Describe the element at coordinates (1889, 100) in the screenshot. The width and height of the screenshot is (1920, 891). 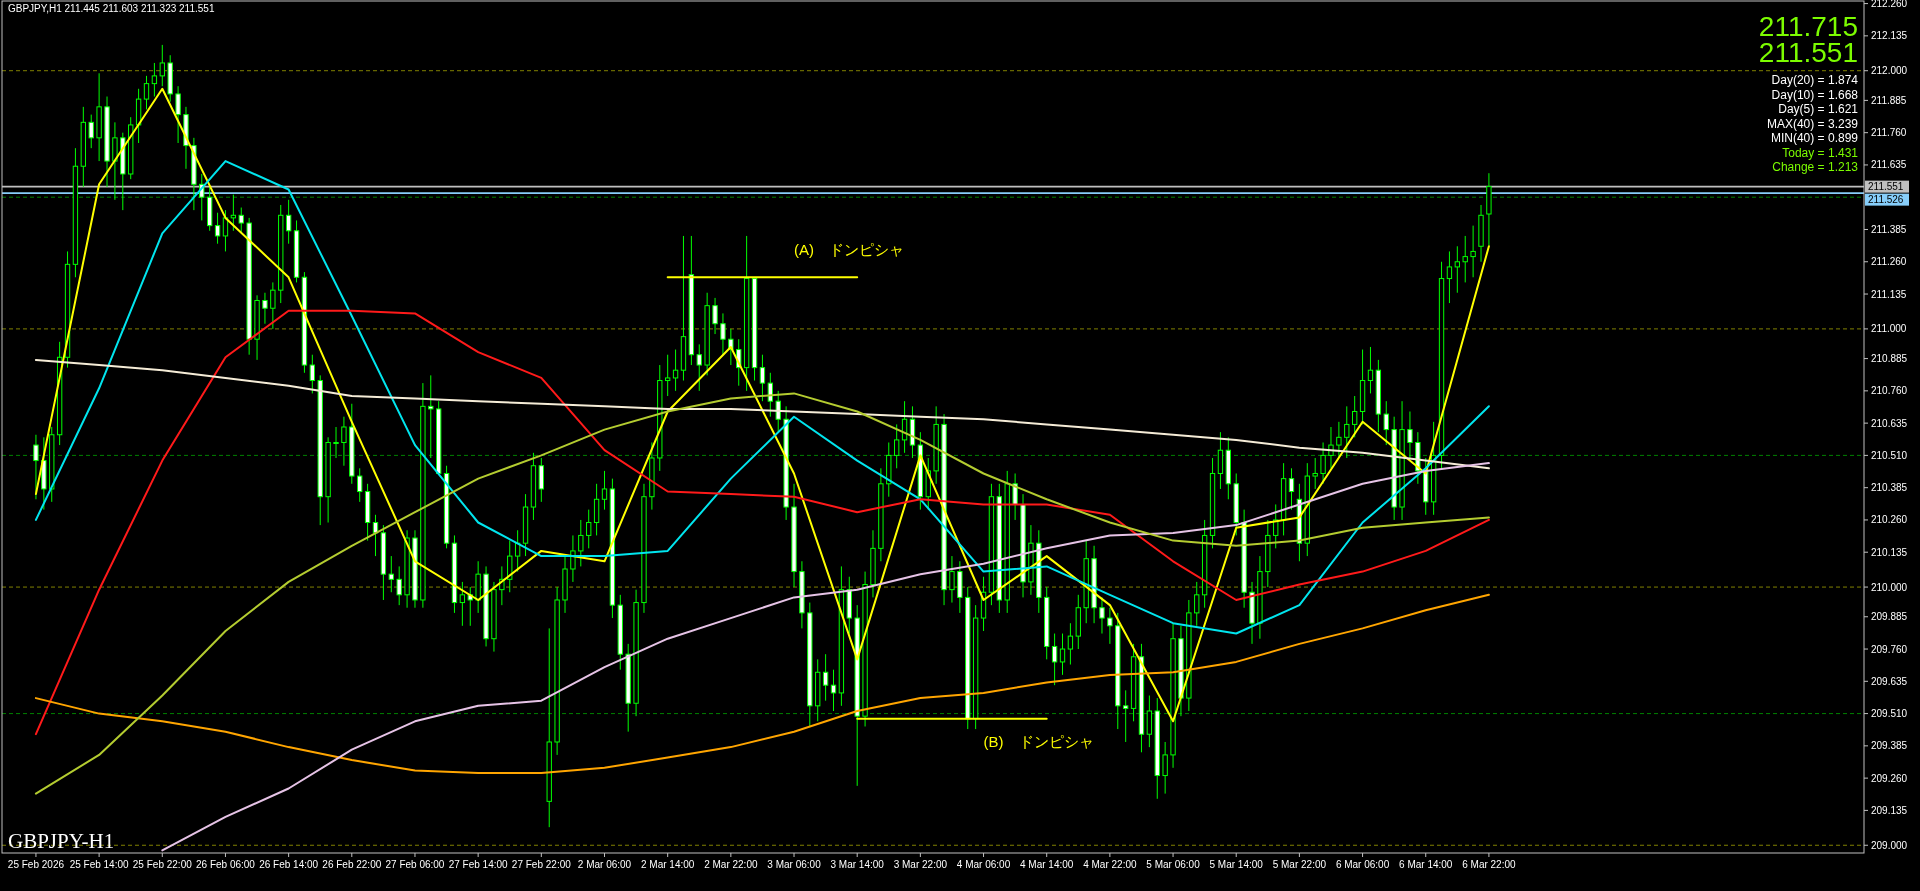
I see `y-tick-label: 211.885` at that location.